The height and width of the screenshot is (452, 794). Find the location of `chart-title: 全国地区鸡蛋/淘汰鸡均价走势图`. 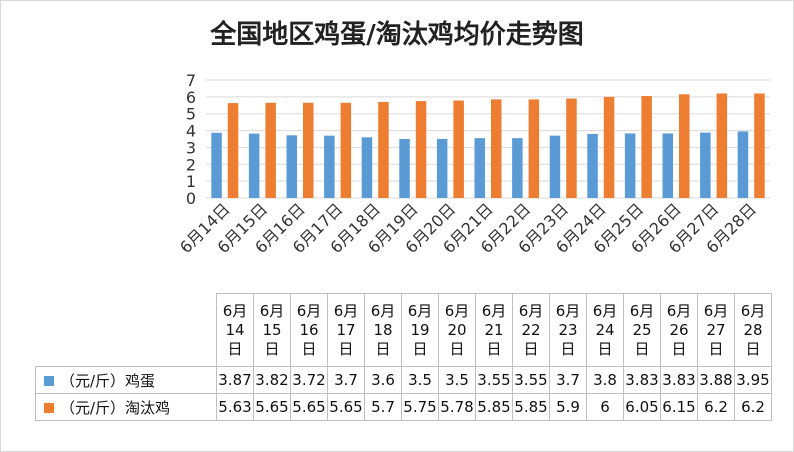

chart-title: 全国地区鸡蛋/淘汰鸡均价走势图 is located at coordinates (397, 35).